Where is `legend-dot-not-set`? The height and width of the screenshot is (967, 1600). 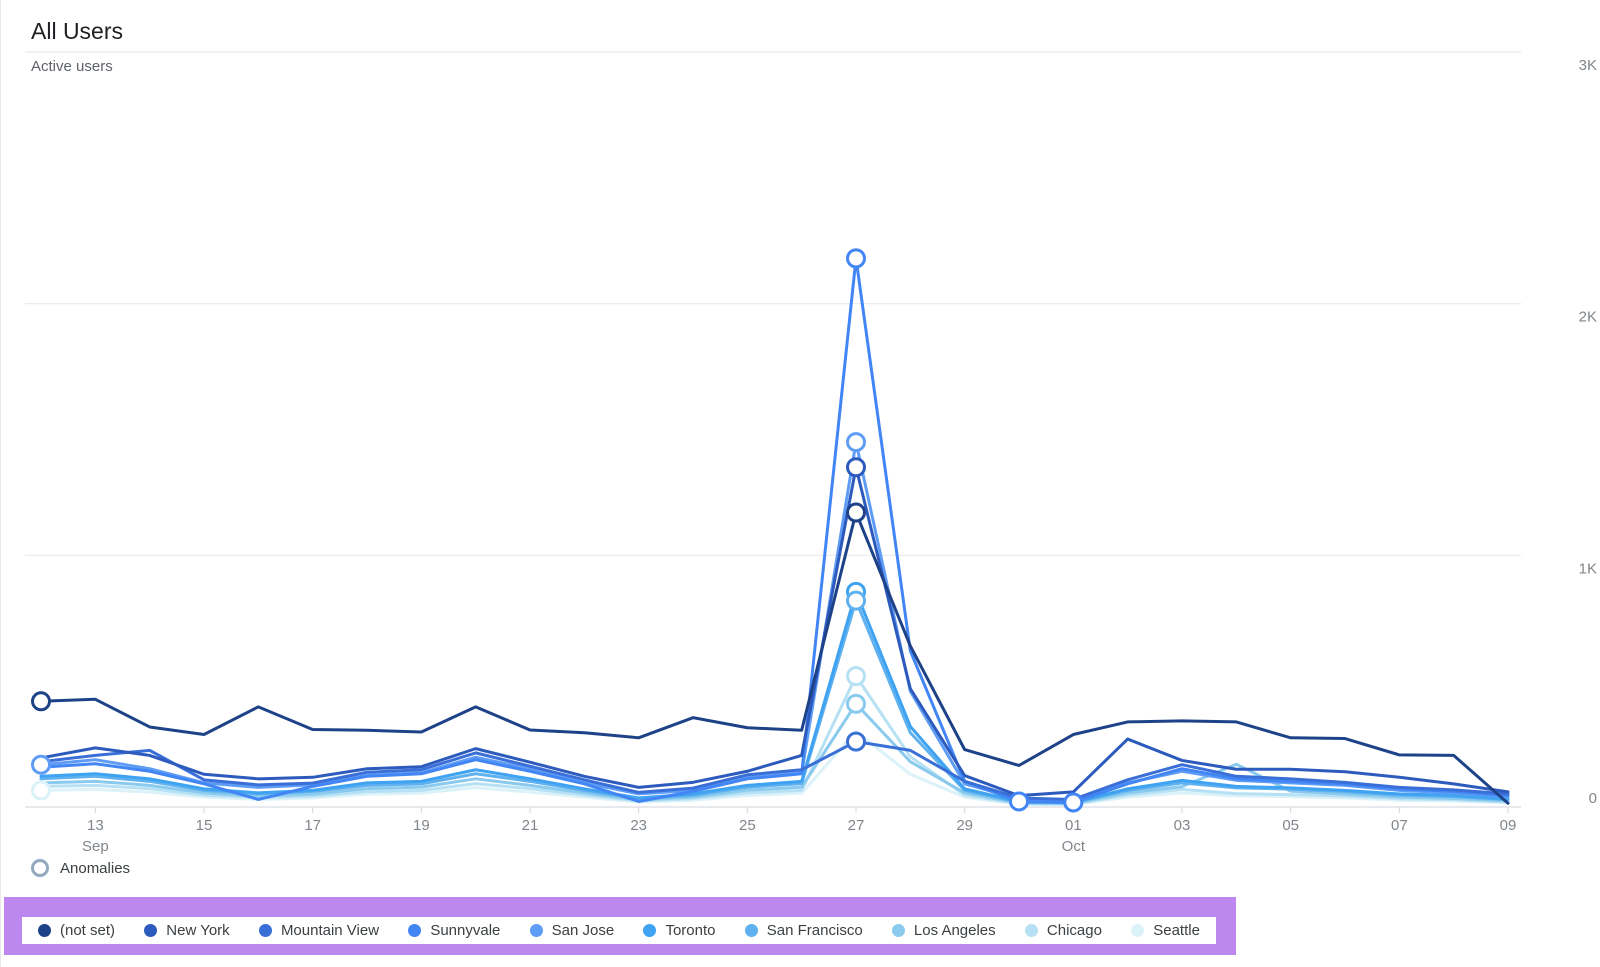
legend-dot-not-set is located at coordinates (44, 930).